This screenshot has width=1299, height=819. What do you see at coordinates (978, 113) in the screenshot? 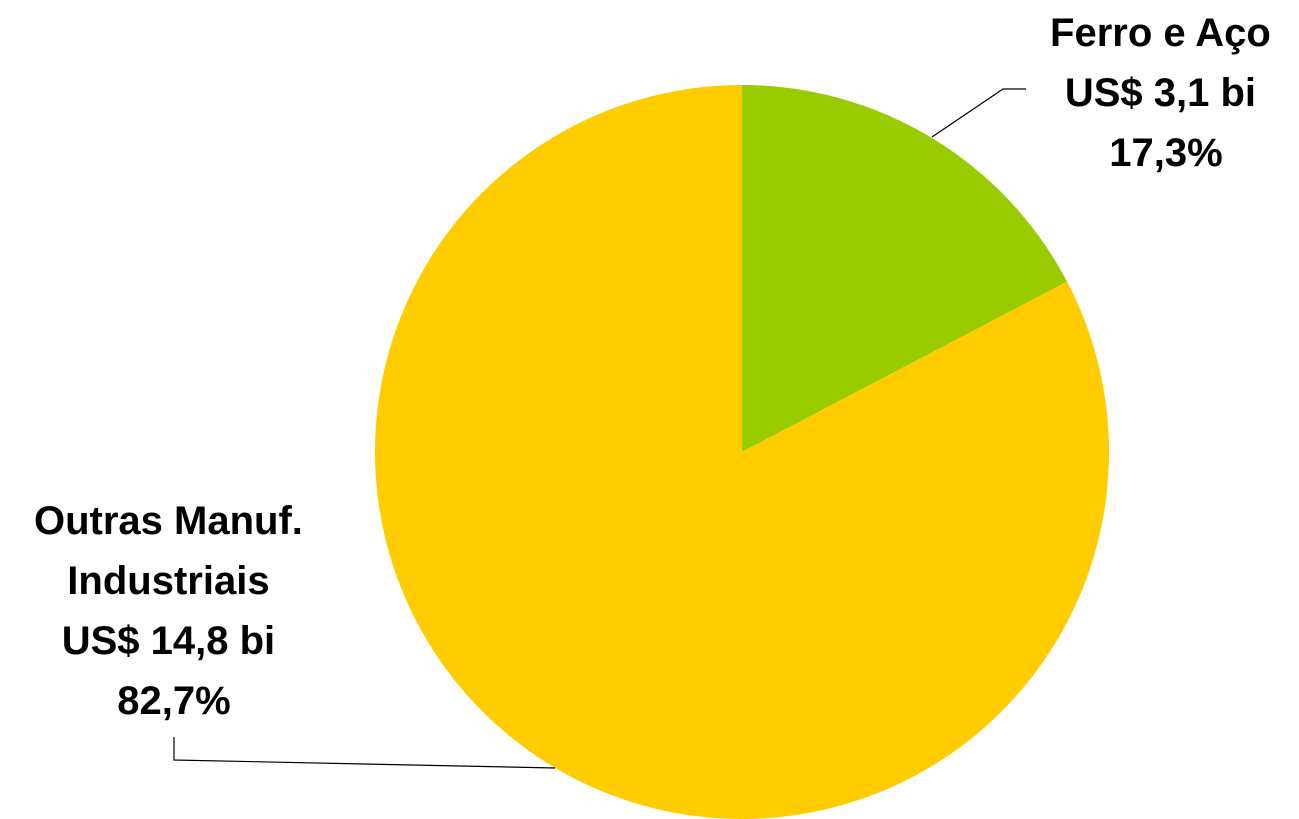
I see `leader-line-ferro-e-aco` at bounding box center [978, 113].